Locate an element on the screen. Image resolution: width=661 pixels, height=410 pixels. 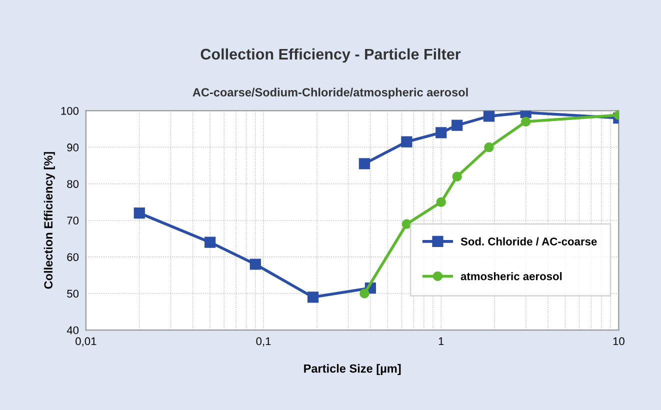
y-tick-label: 60 is located at coordinates (73, 257).